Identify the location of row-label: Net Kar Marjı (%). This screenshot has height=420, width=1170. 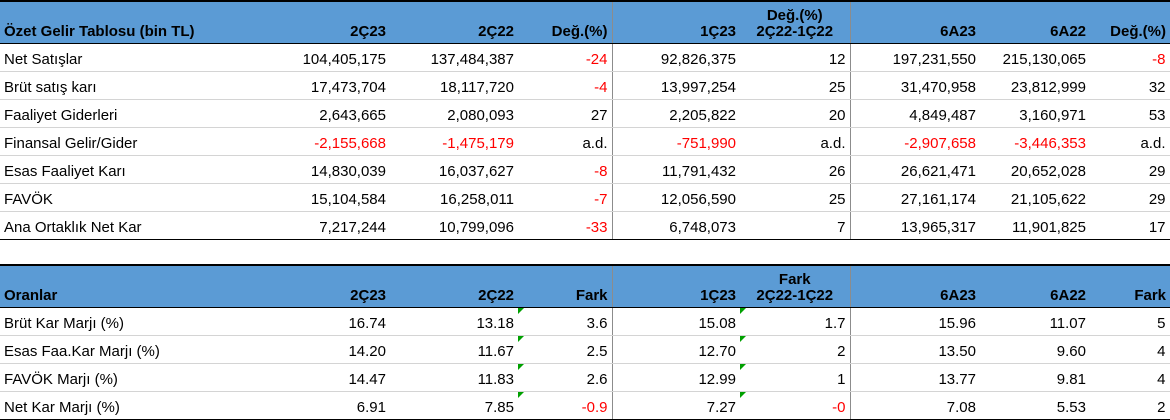
(105, 405).